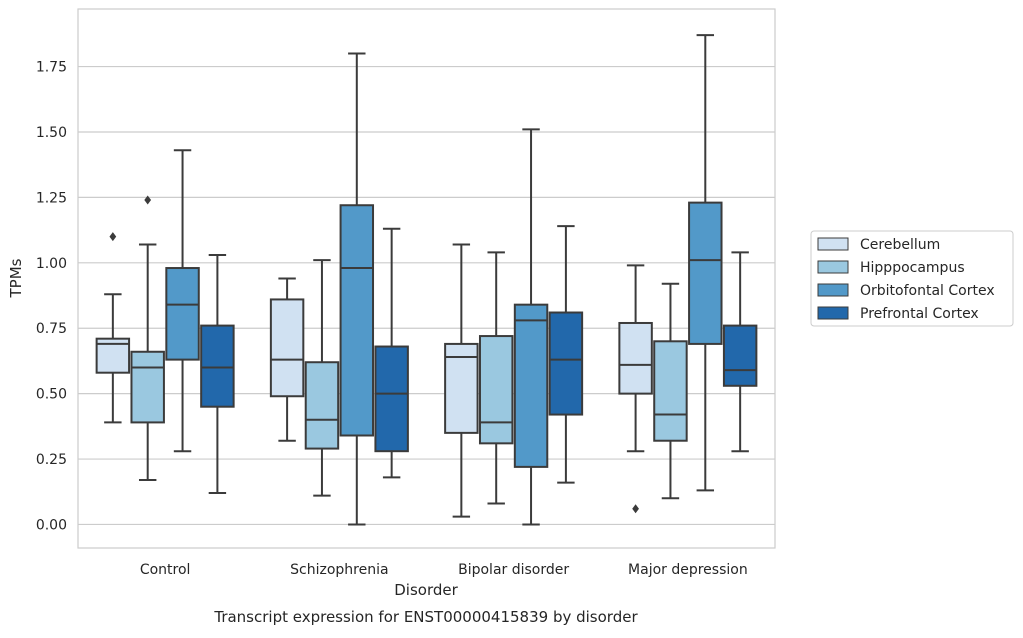 Image resolution: width=1023 pixels, height=638 pixels. Describe the element at coordinates (51, 68) in the screenshot. I see `y-tick-label: 1.75` at that location.